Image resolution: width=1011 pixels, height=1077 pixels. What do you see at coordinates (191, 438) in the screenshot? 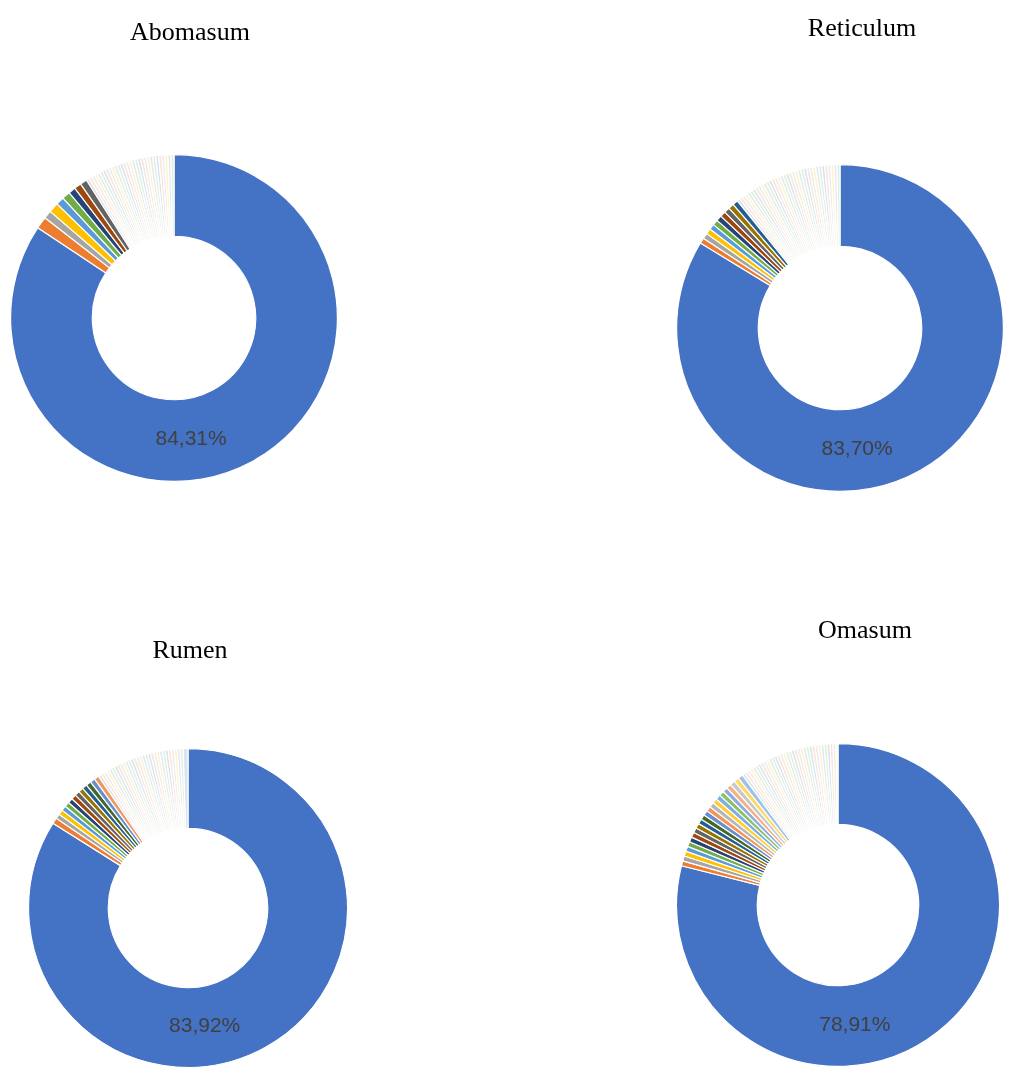
I see `data-label: 84,31%` at bounding box center [191, 438].